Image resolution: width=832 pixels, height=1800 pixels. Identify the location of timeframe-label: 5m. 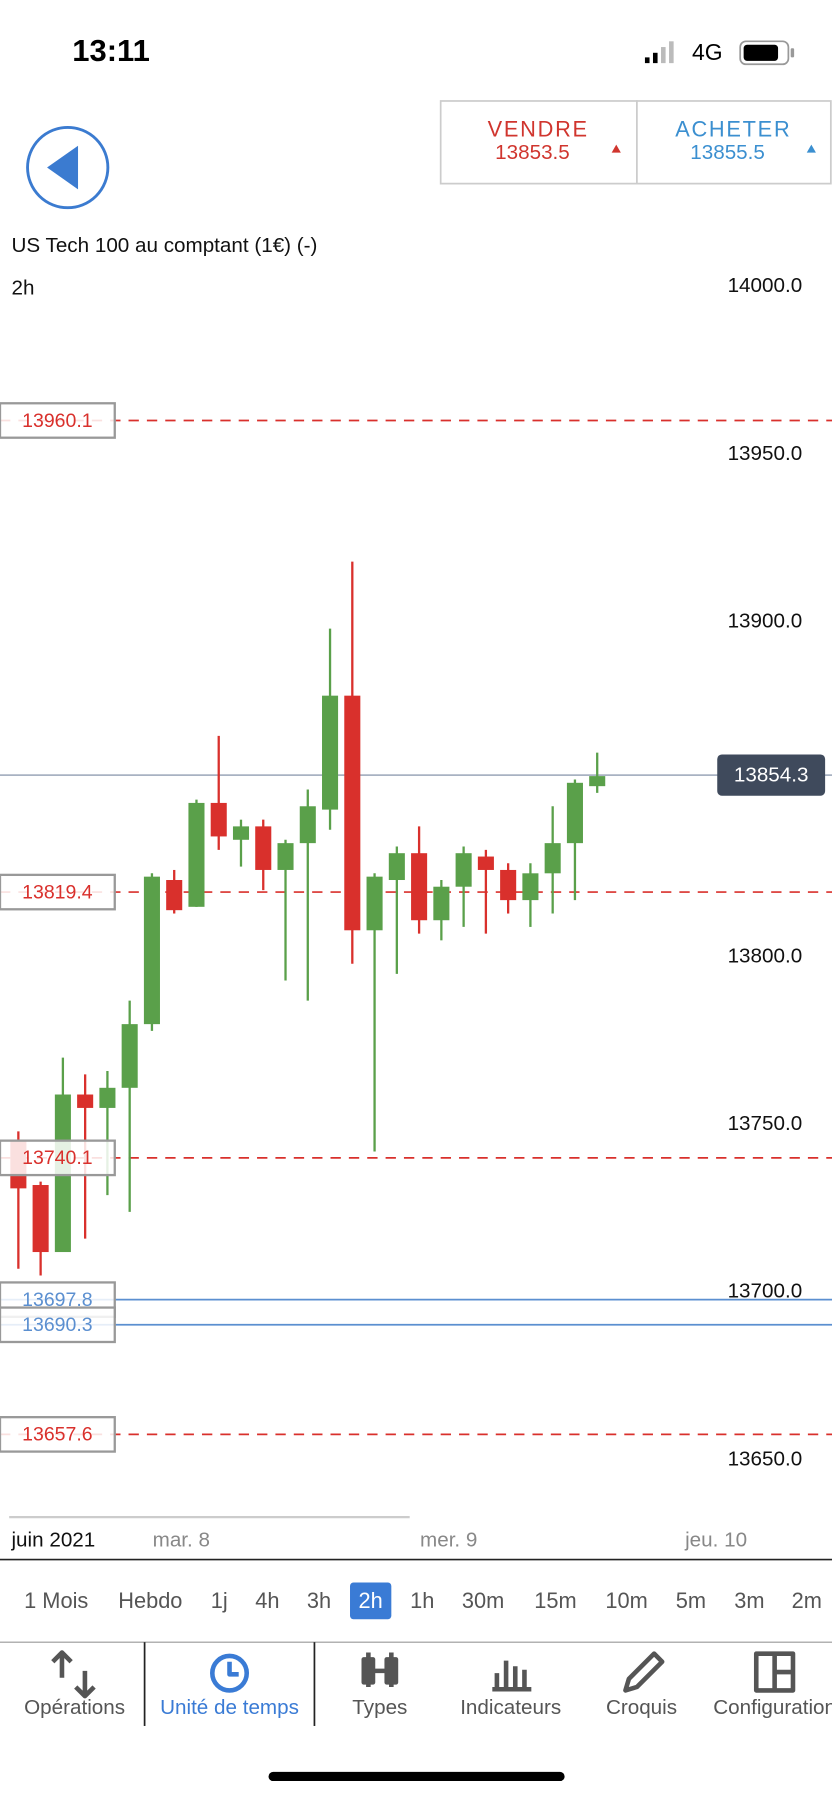
(691, 1600).